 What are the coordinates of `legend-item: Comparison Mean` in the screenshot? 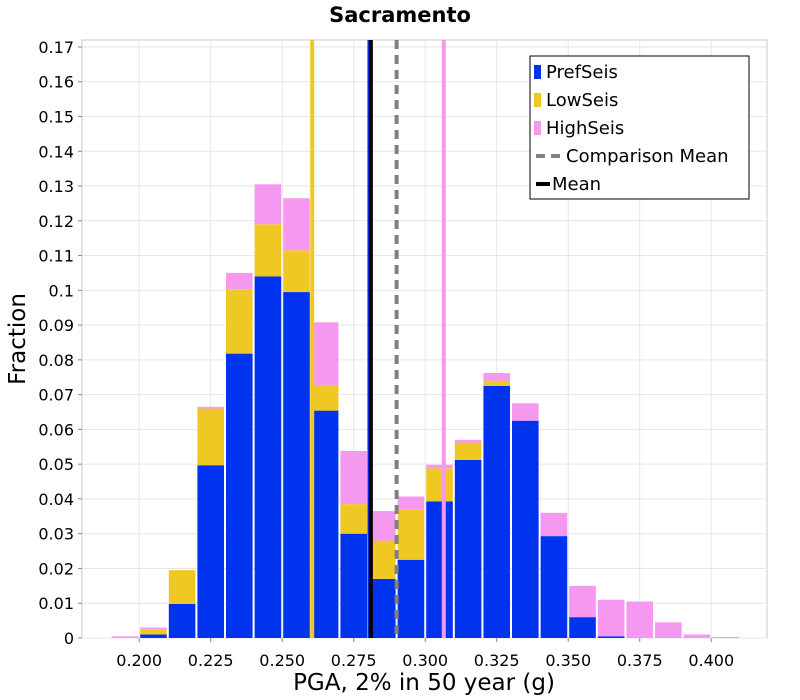 It's located at (632, 156).